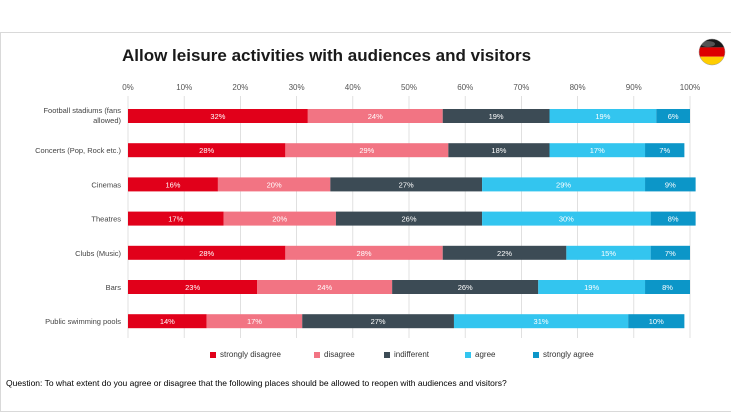 The height and width of the screenshot is (414, 733). What do you see at coordinates (245, 354) in the screenshot?
I see `legend-item: strongly disagree` at bounding box center [245, 354].